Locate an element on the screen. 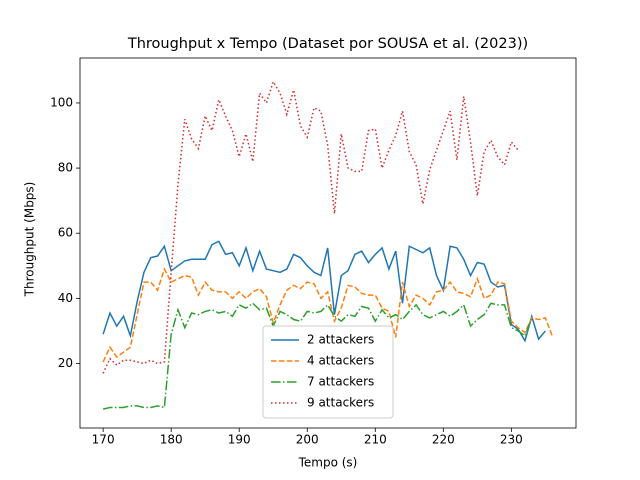  legend-label: 9 attackers is located at coordinates (340, 403).